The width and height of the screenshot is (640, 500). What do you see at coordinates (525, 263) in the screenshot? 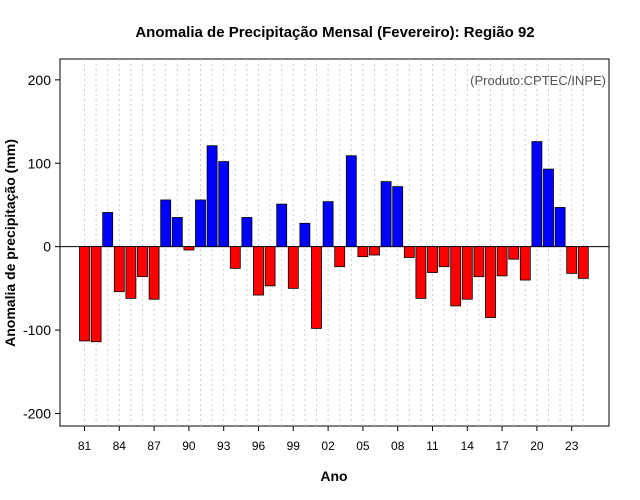
I see `bar-2019` at bounding box center [525, 263].